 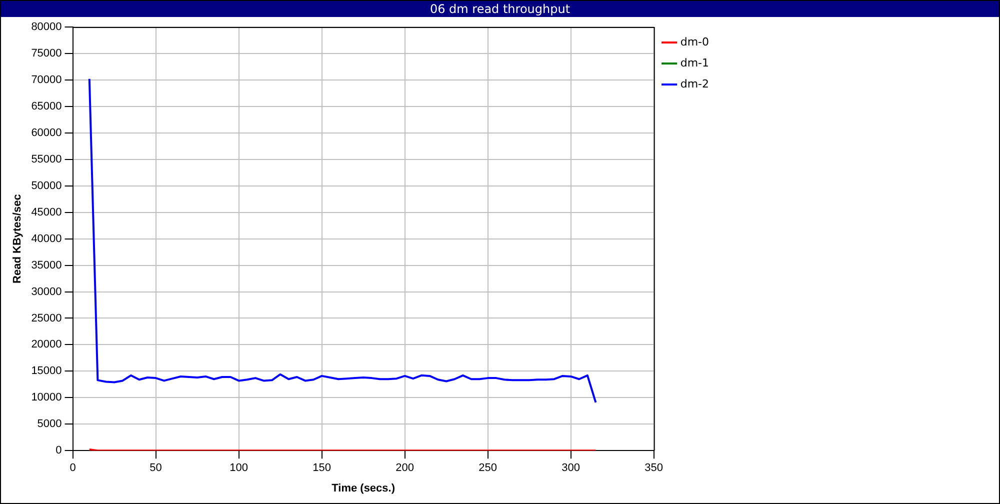 I want to click on y-tick-label: 55000, so click(x=46, y=159).